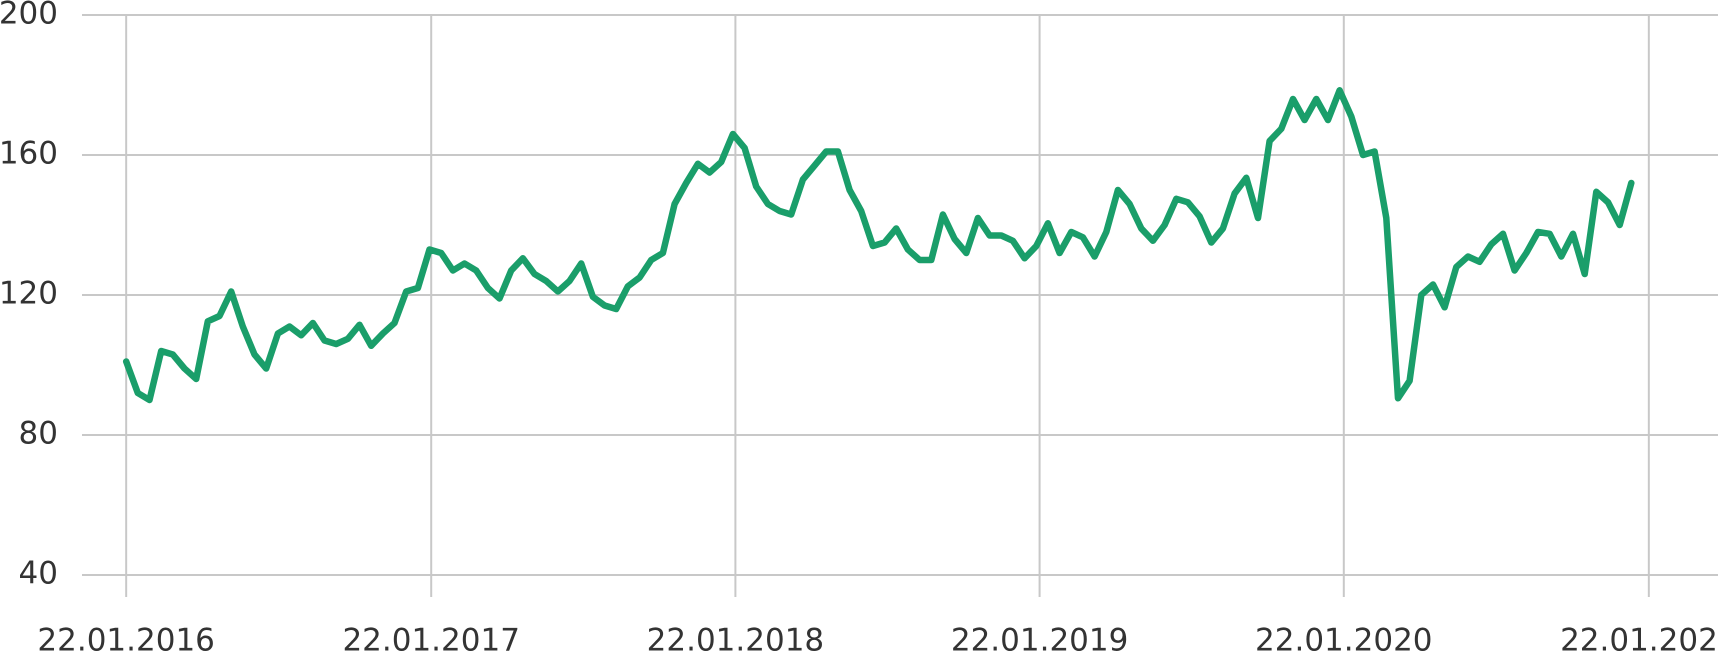  I want to click on x-tick-label: 22.01.2020, so click(1344, 640).